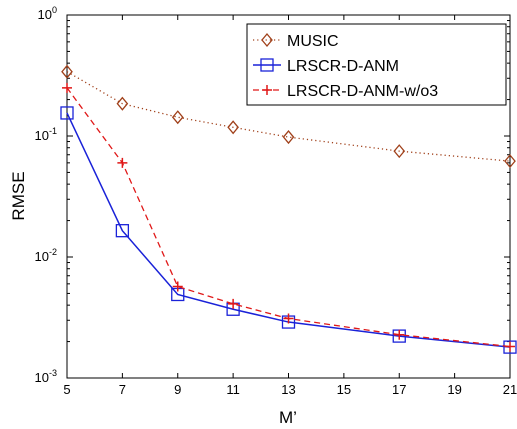 This screenshot has height=429, width=517. I want to click on x-tick-label: 5, so click(66, 389).